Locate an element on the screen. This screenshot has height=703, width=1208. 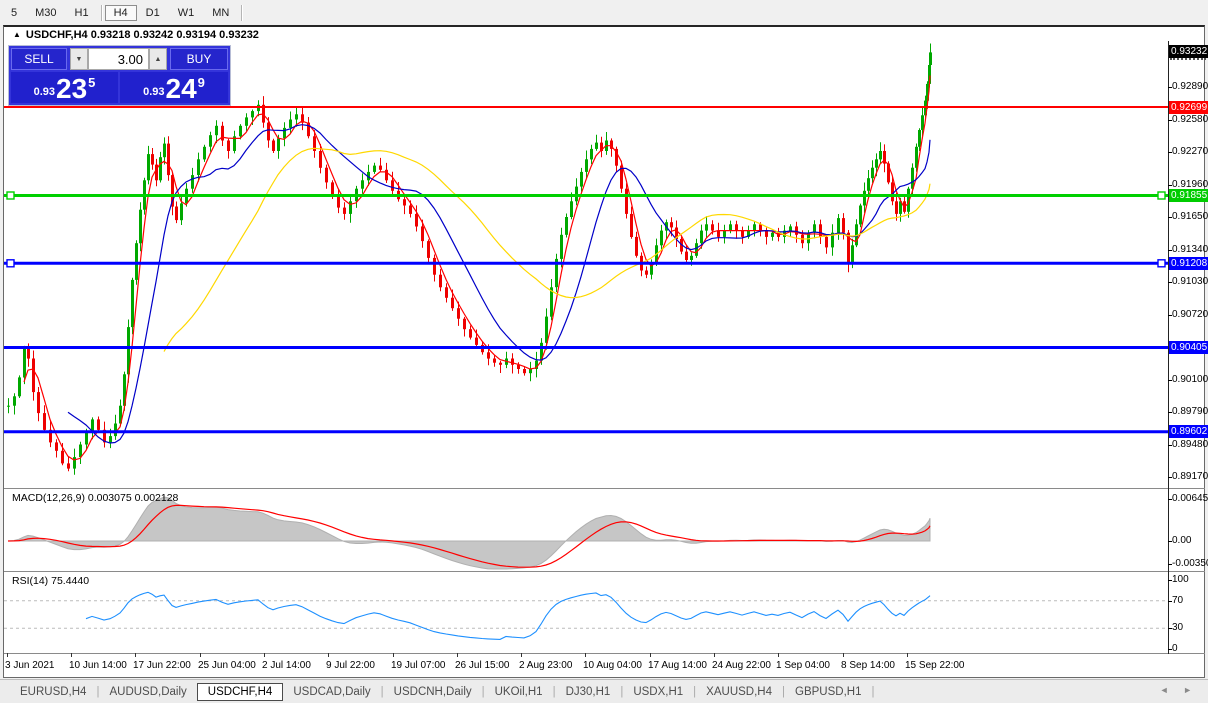
tab-eurusd-h4: EURUSD,H4 is located at coordinates (53, 691).